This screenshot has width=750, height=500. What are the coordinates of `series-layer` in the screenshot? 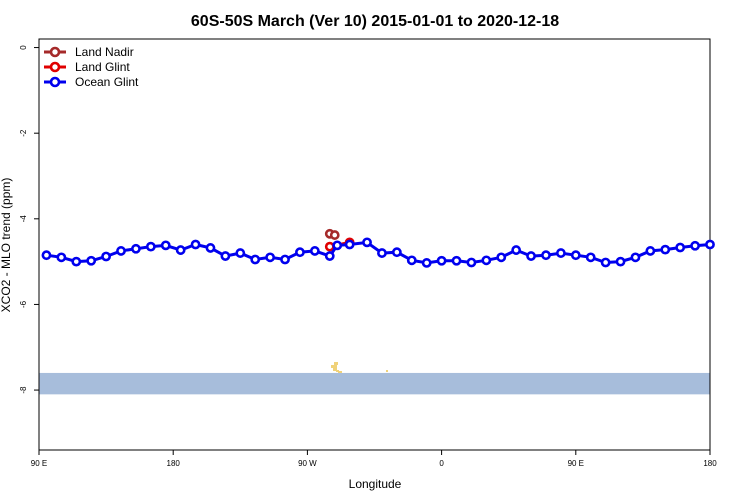 It's located at (378, 248).